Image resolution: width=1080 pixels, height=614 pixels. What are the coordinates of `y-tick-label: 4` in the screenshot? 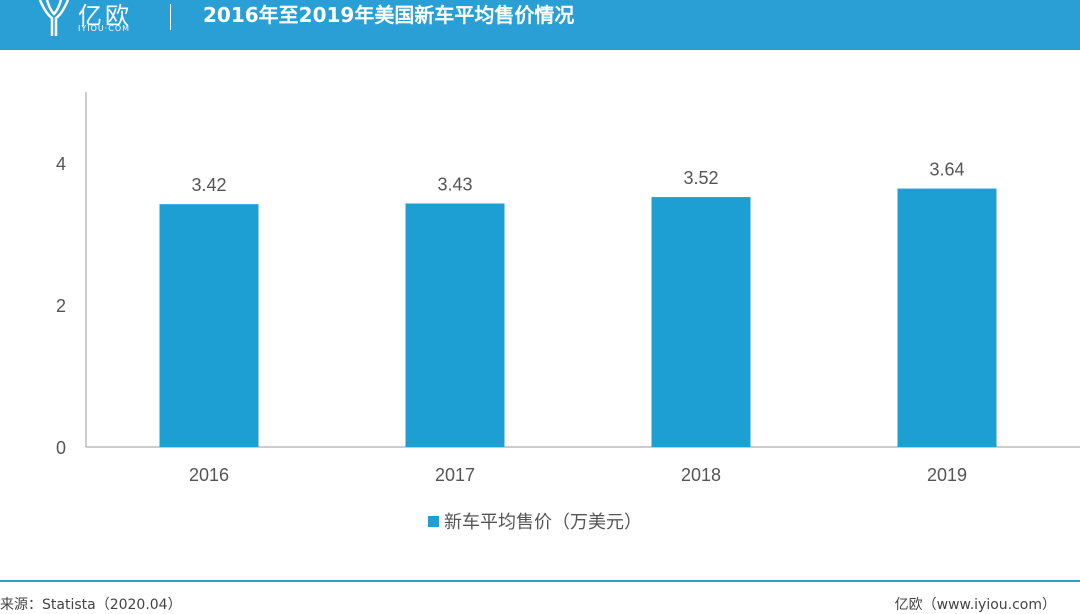 It's located at (61, 164).